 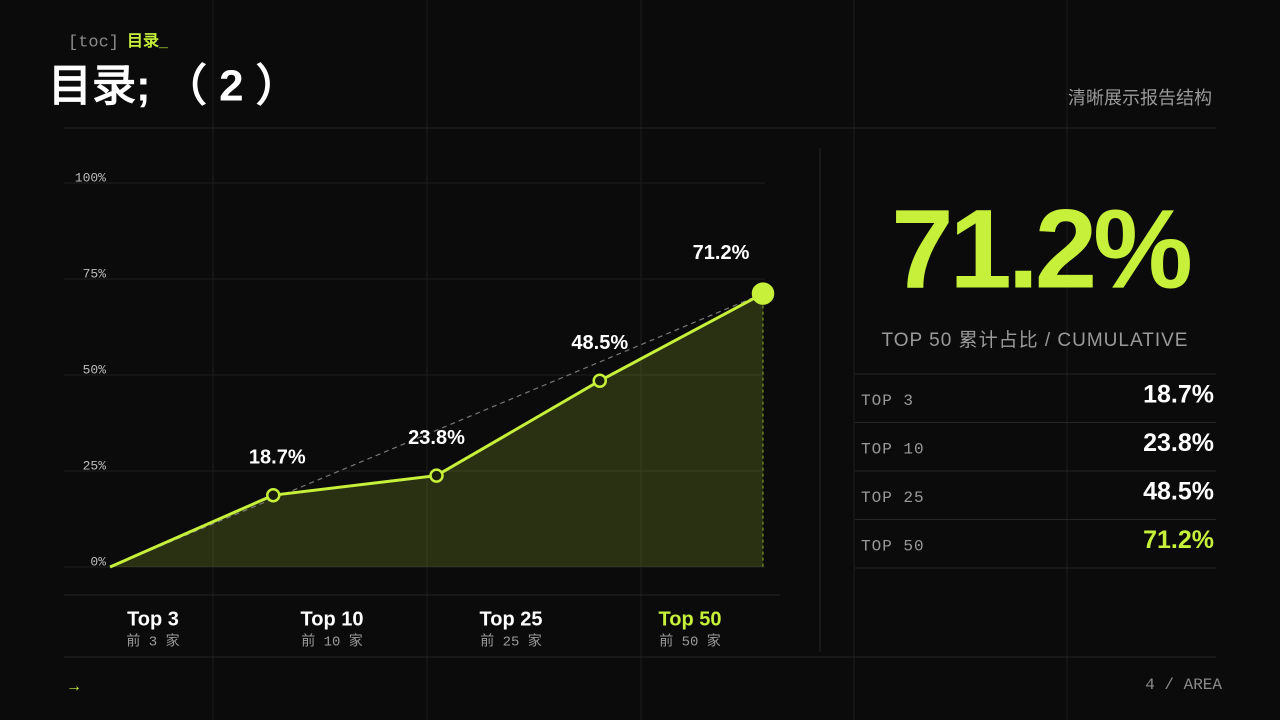 What do you see at coordinates (599, 343) in the screenshot?
I see `value-label: 48.5%` at bounding box center [599, 343].